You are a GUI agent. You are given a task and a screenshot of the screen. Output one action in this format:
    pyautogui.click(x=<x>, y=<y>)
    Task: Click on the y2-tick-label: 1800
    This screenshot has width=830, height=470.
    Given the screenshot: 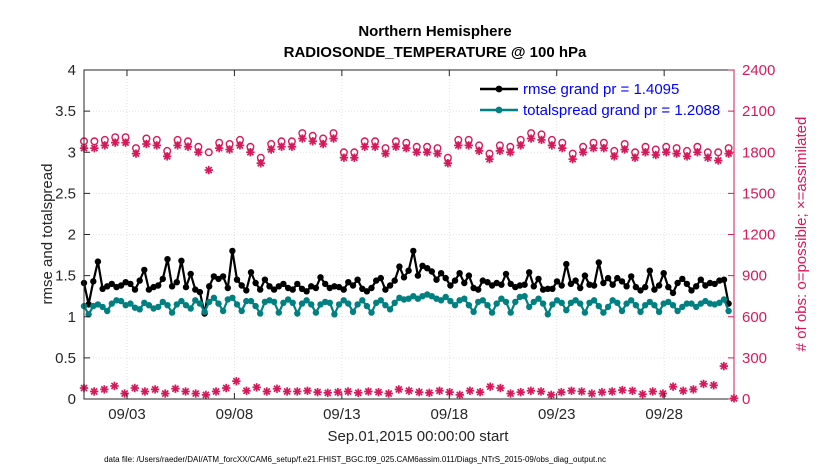 What is the action you would take?
    pyautogui.click(x=758, y=152)
    